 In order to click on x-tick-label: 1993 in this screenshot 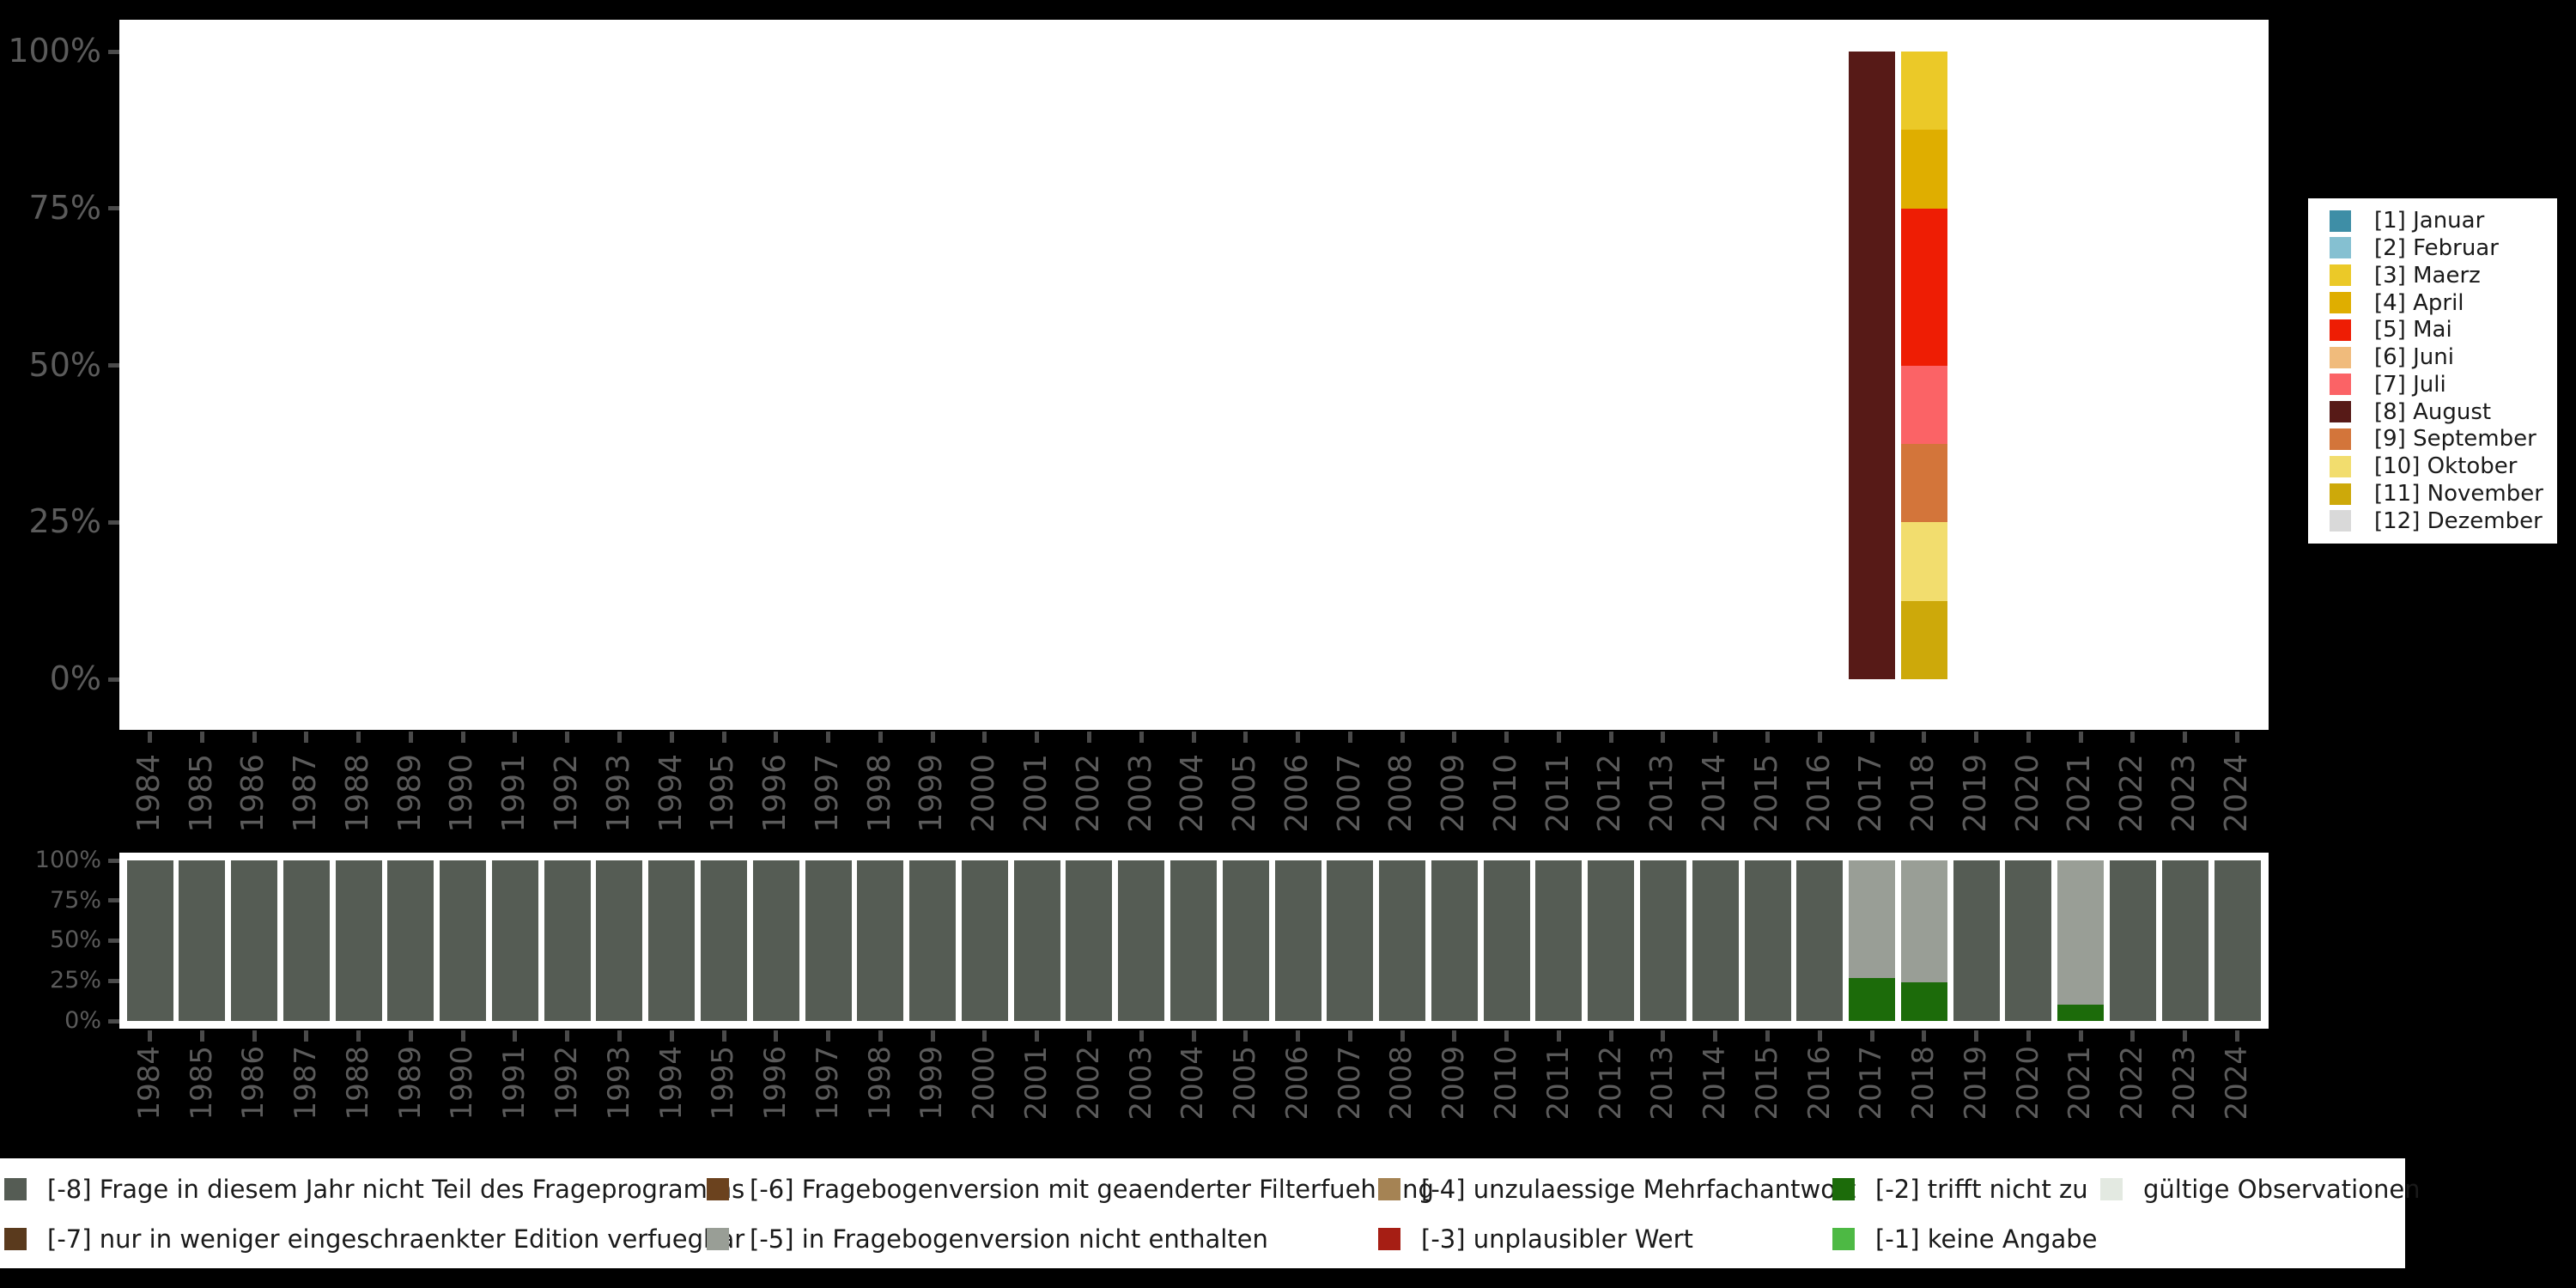, I will do `click(618, 1085)`.